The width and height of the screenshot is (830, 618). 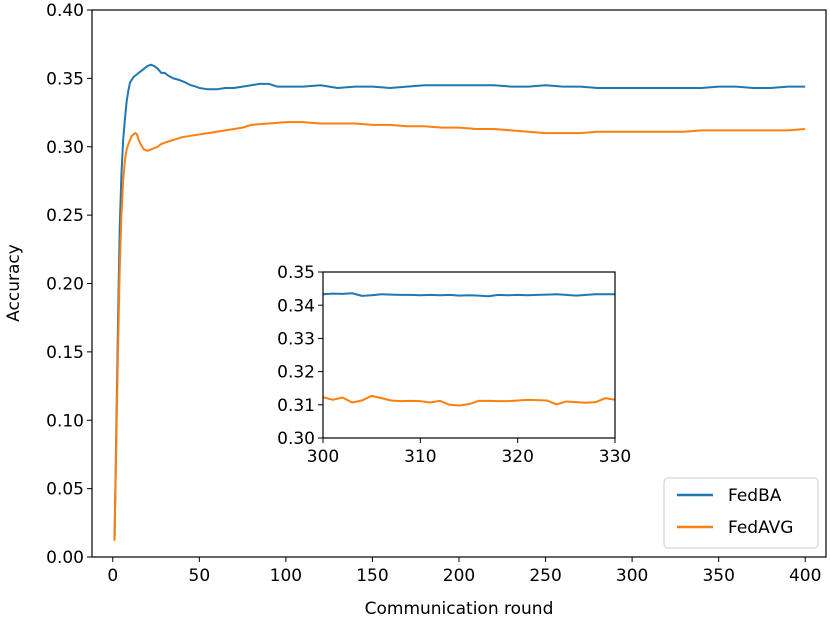 What do you see at coordinates (545, 576) in the screenshot?
I see `main-x-tick-label: 250` at bounding box center [545, 576].